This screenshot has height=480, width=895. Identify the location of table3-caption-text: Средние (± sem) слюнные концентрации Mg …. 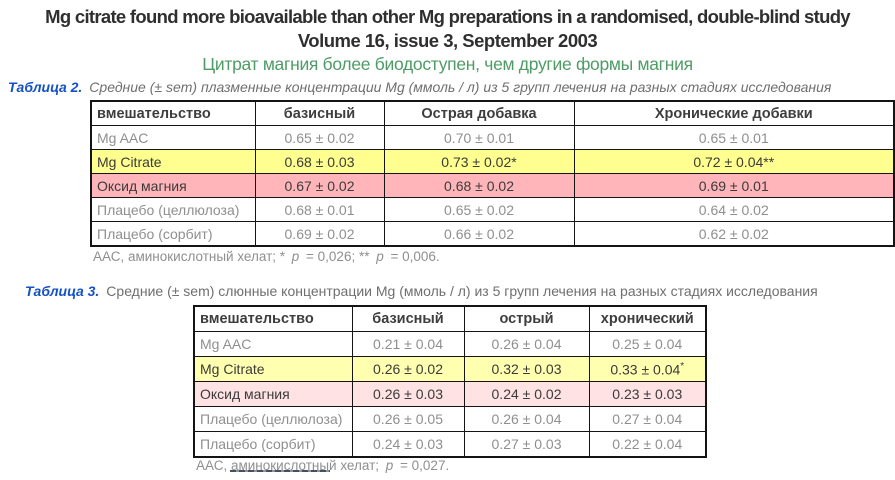
(462, 291).